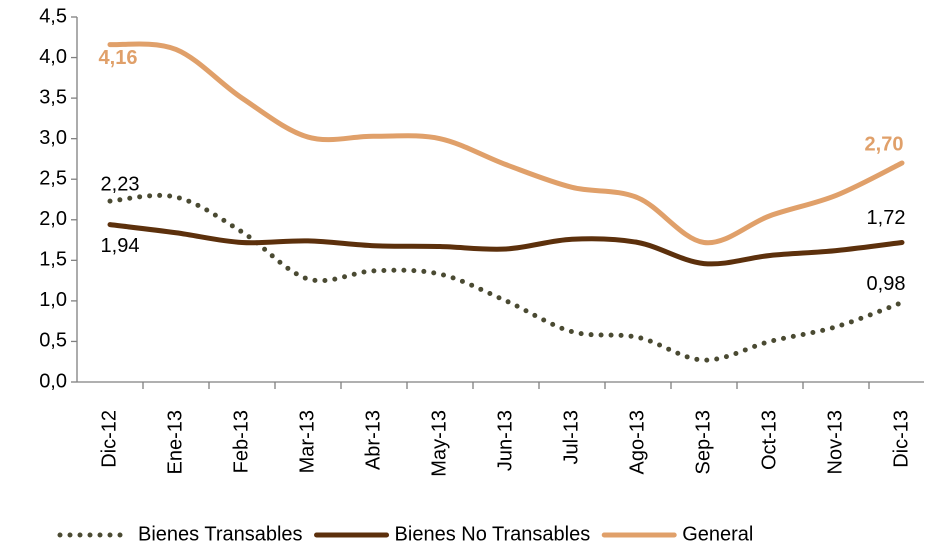  I want to click on data-label: 1,72, so click(886, 218).